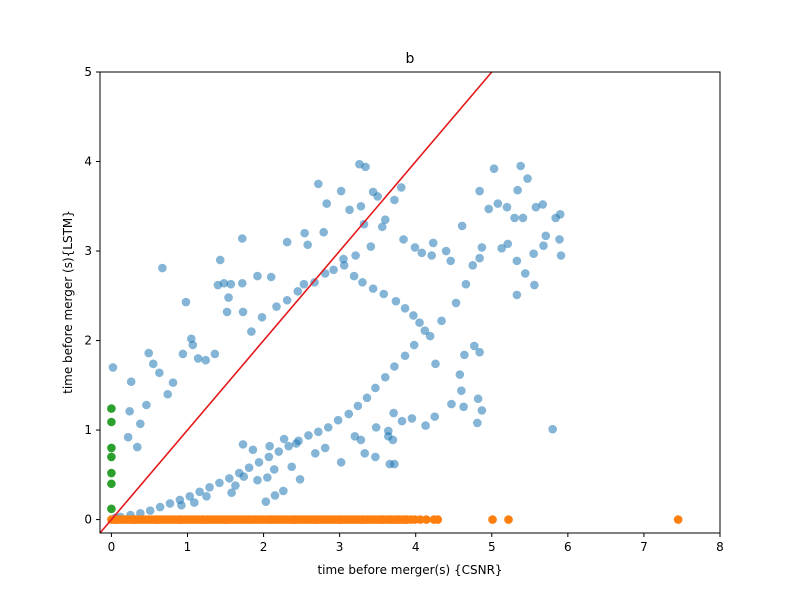 This screenshot has width=800, height=604. I want to click on y-ticks: 0 1 2 3 4 5, so click(92, 296).